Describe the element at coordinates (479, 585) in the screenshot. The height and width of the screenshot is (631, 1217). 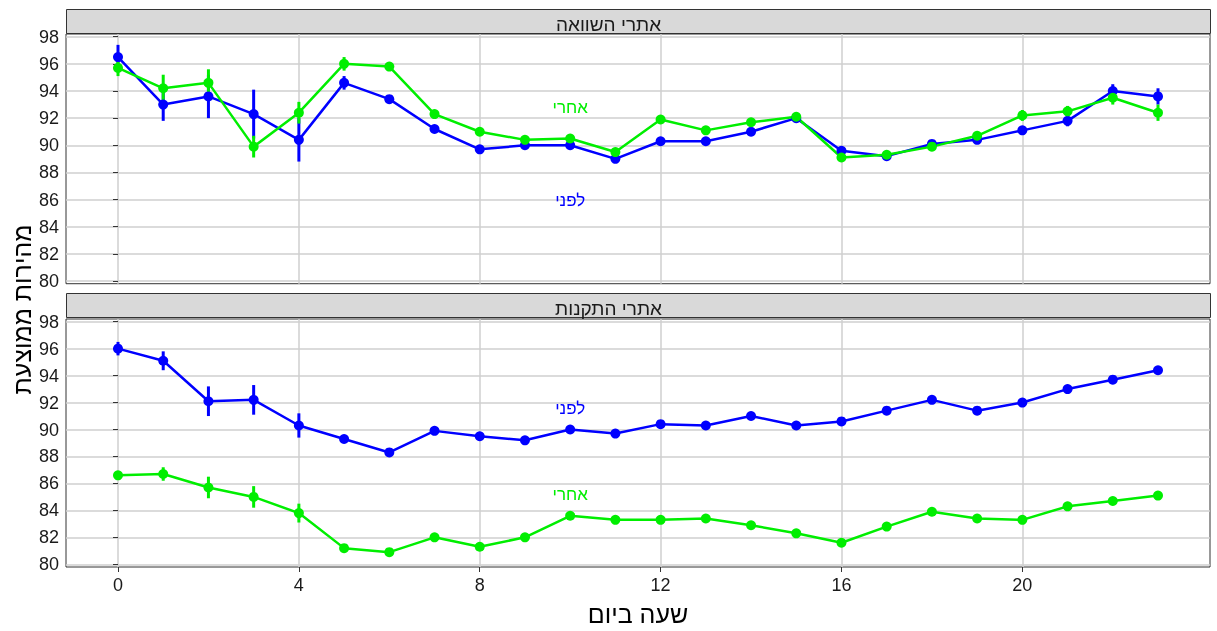
I see `x-tick-label: 8` at that location.